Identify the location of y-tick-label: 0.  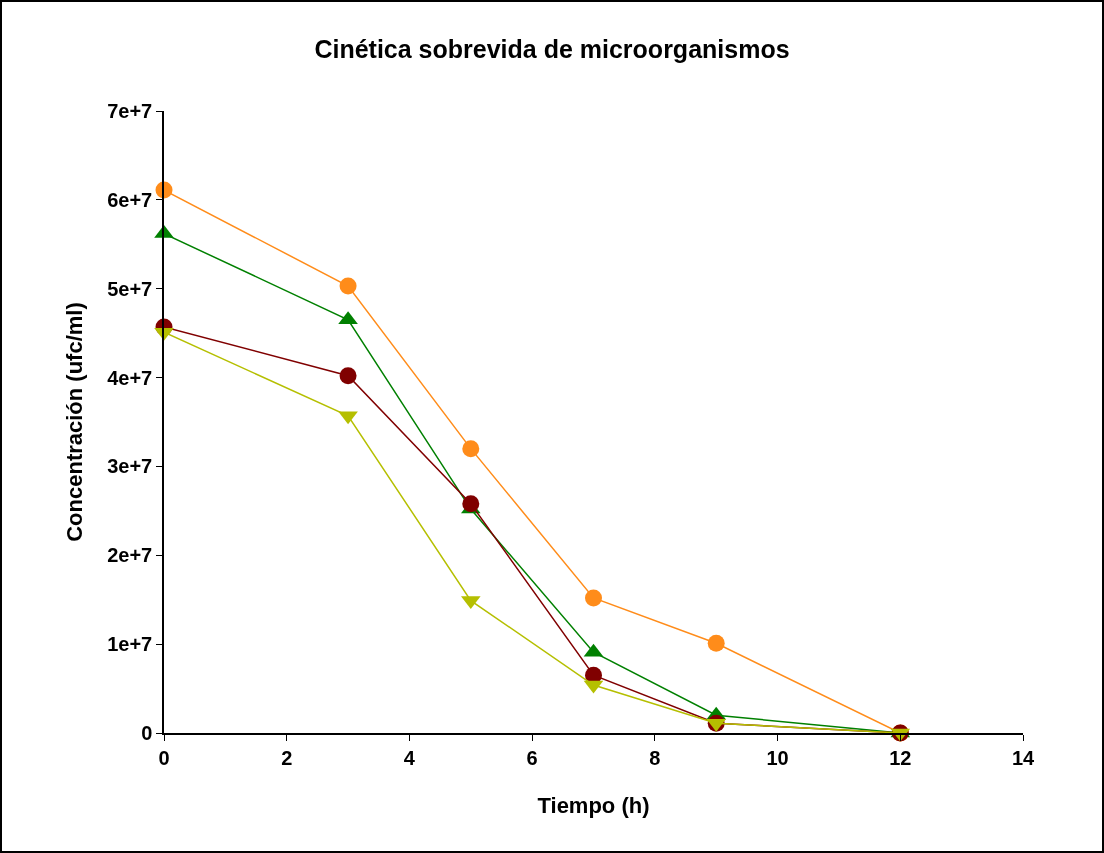
(147, 733).